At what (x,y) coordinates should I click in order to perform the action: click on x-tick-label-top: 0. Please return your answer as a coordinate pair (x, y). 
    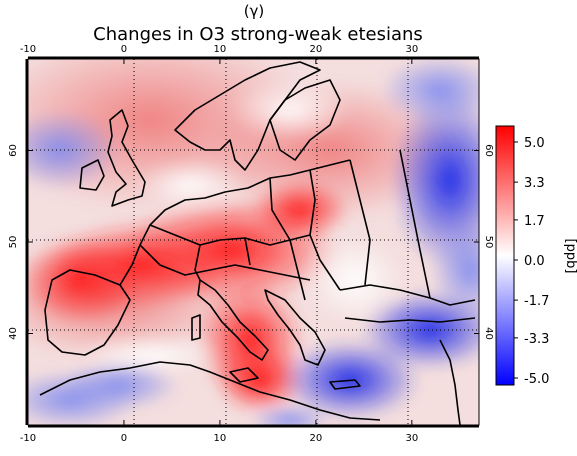
    Looking at the image, I should click on (124, 49).